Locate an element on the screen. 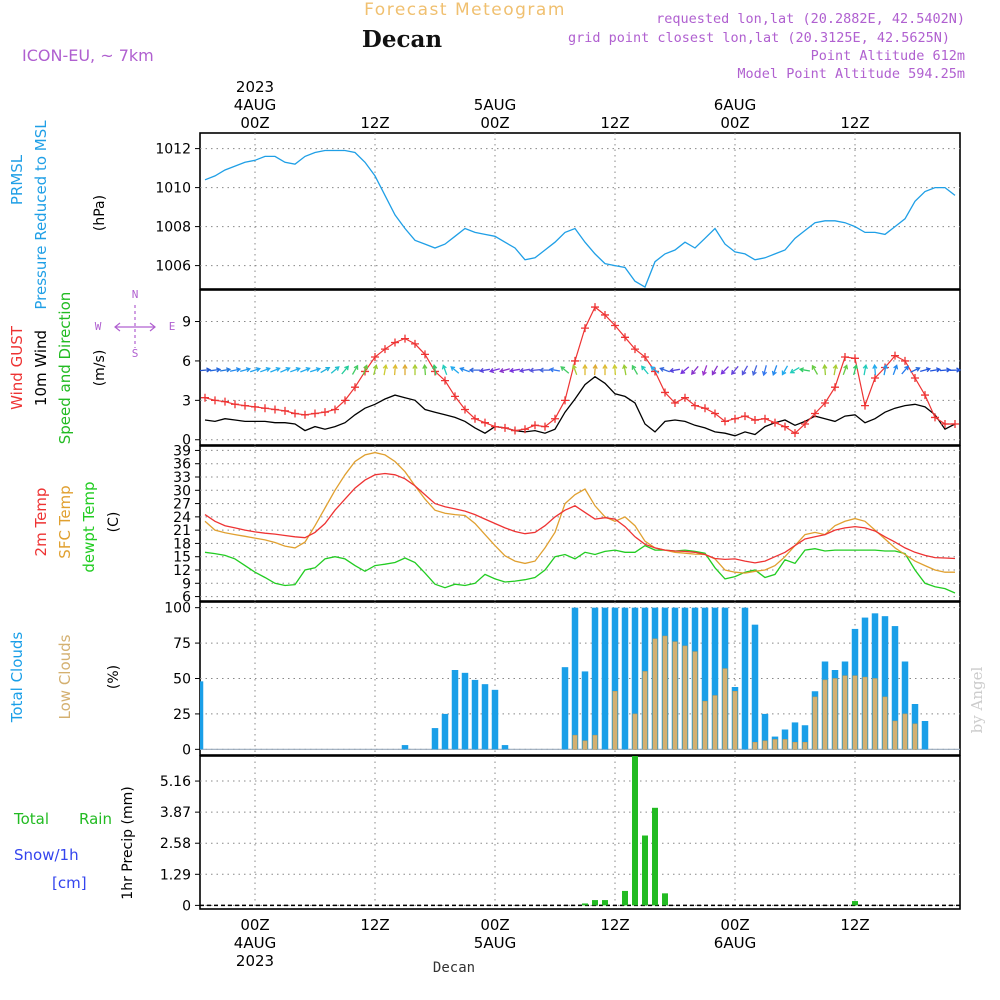 The image size is (1000, 1000). location-title: Decan is located at coordinates (402, 39).